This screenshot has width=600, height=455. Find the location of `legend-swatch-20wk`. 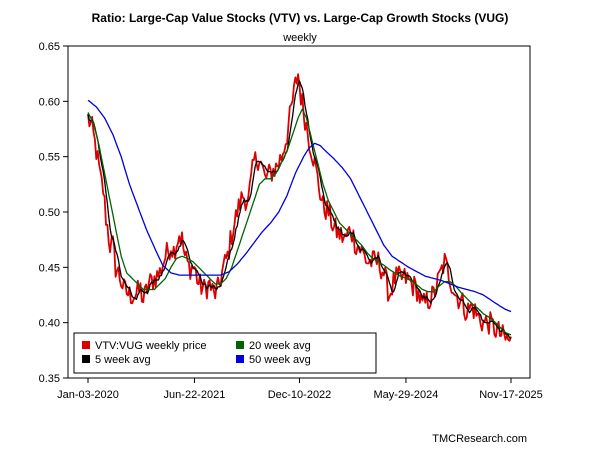

legend-swatch-20wk is located at coordinates (240, 345).